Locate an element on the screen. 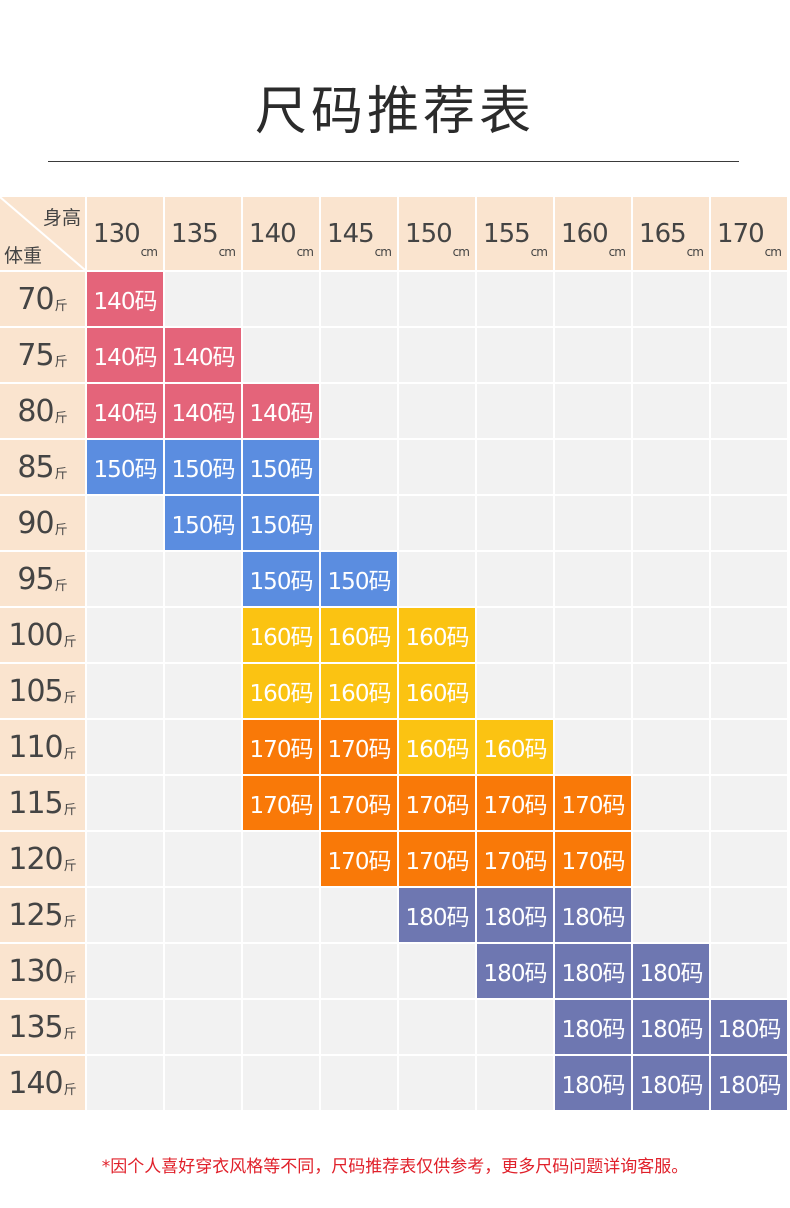  height-header-140: 140 cm is located at coordinates (281, 233).